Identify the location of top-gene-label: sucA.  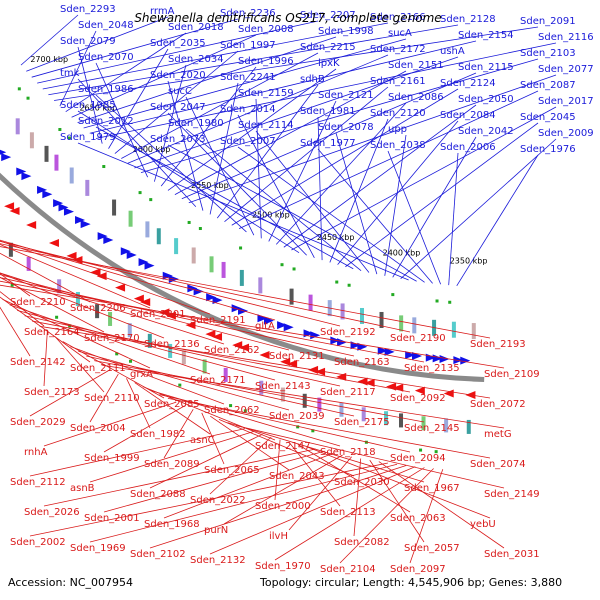
(400, 33).